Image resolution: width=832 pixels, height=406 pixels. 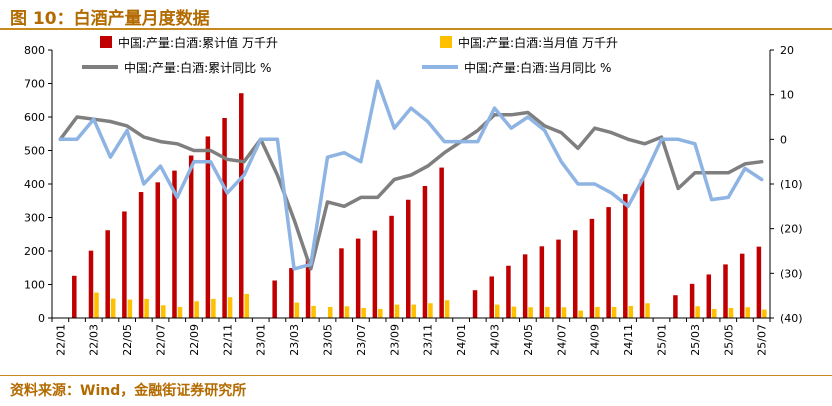 I want to click on x-tick-label: 24/09, so click(x=595, y=340).